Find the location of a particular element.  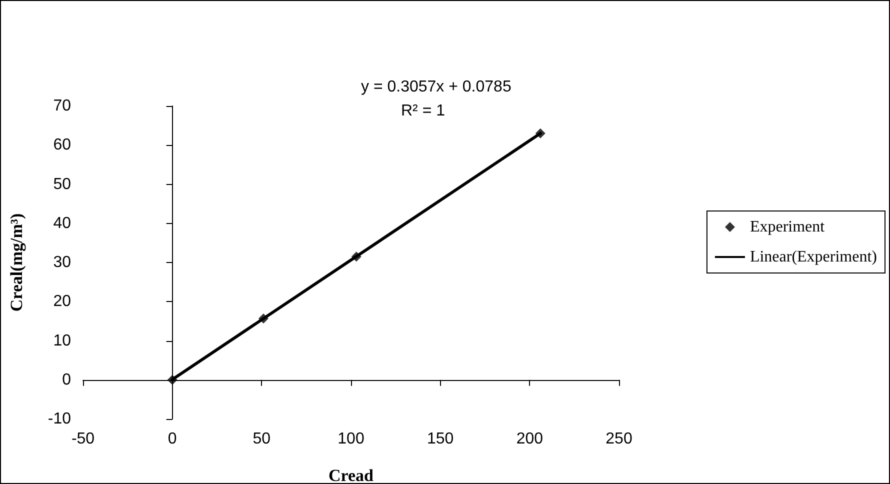

y-tick-label: 20 is located at coordinates (62, 301).